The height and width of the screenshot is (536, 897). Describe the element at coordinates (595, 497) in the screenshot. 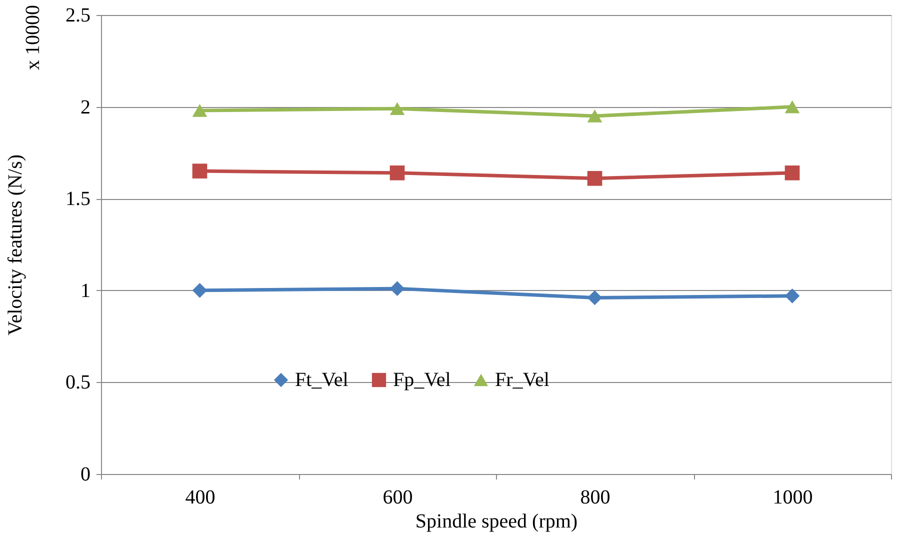

I see `x-tick-label: 800` at that location.